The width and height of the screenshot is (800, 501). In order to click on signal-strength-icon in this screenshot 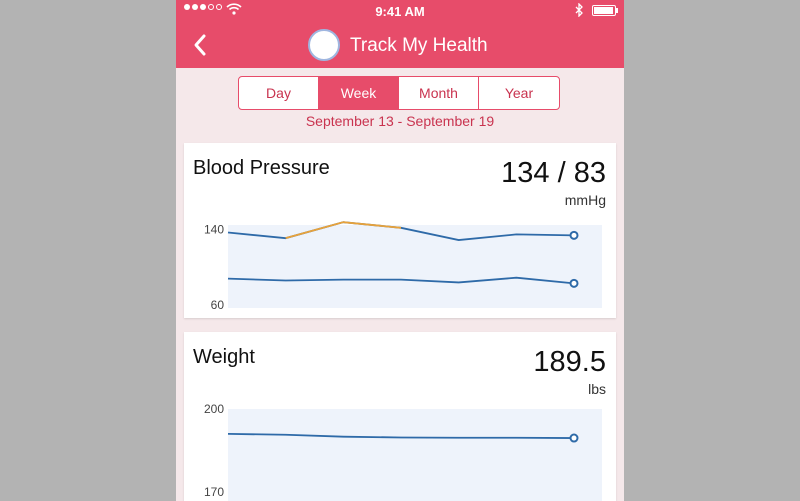, I will do `click(203, 7)`.